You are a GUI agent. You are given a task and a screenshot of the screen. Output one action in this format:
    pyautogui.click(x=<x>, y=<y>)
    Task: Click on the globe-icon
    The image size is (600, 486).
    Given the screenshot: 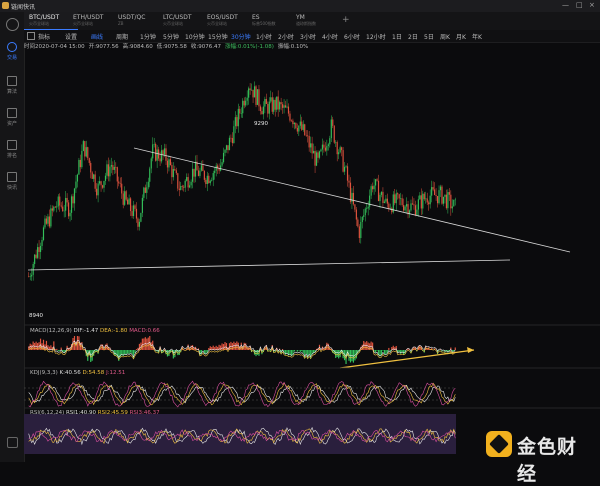 What is the action you would take?
    pyautogui.click(x=12, y=24)
    